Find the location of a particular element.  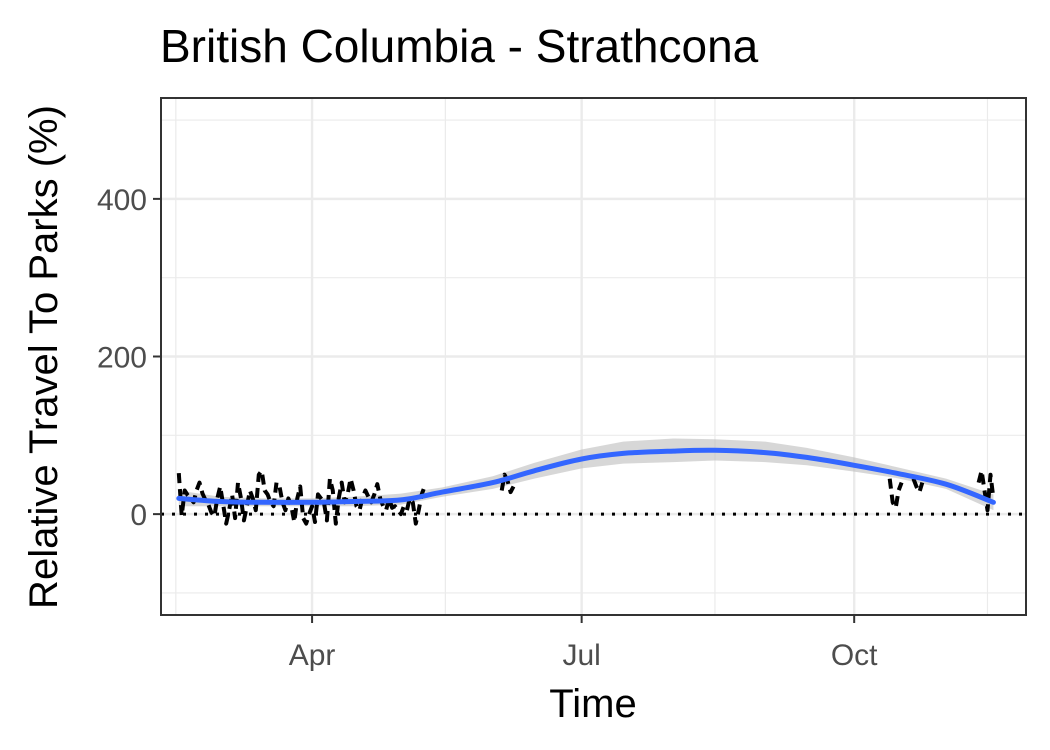

smooth-trend-line is located at coordinates (586, 476).